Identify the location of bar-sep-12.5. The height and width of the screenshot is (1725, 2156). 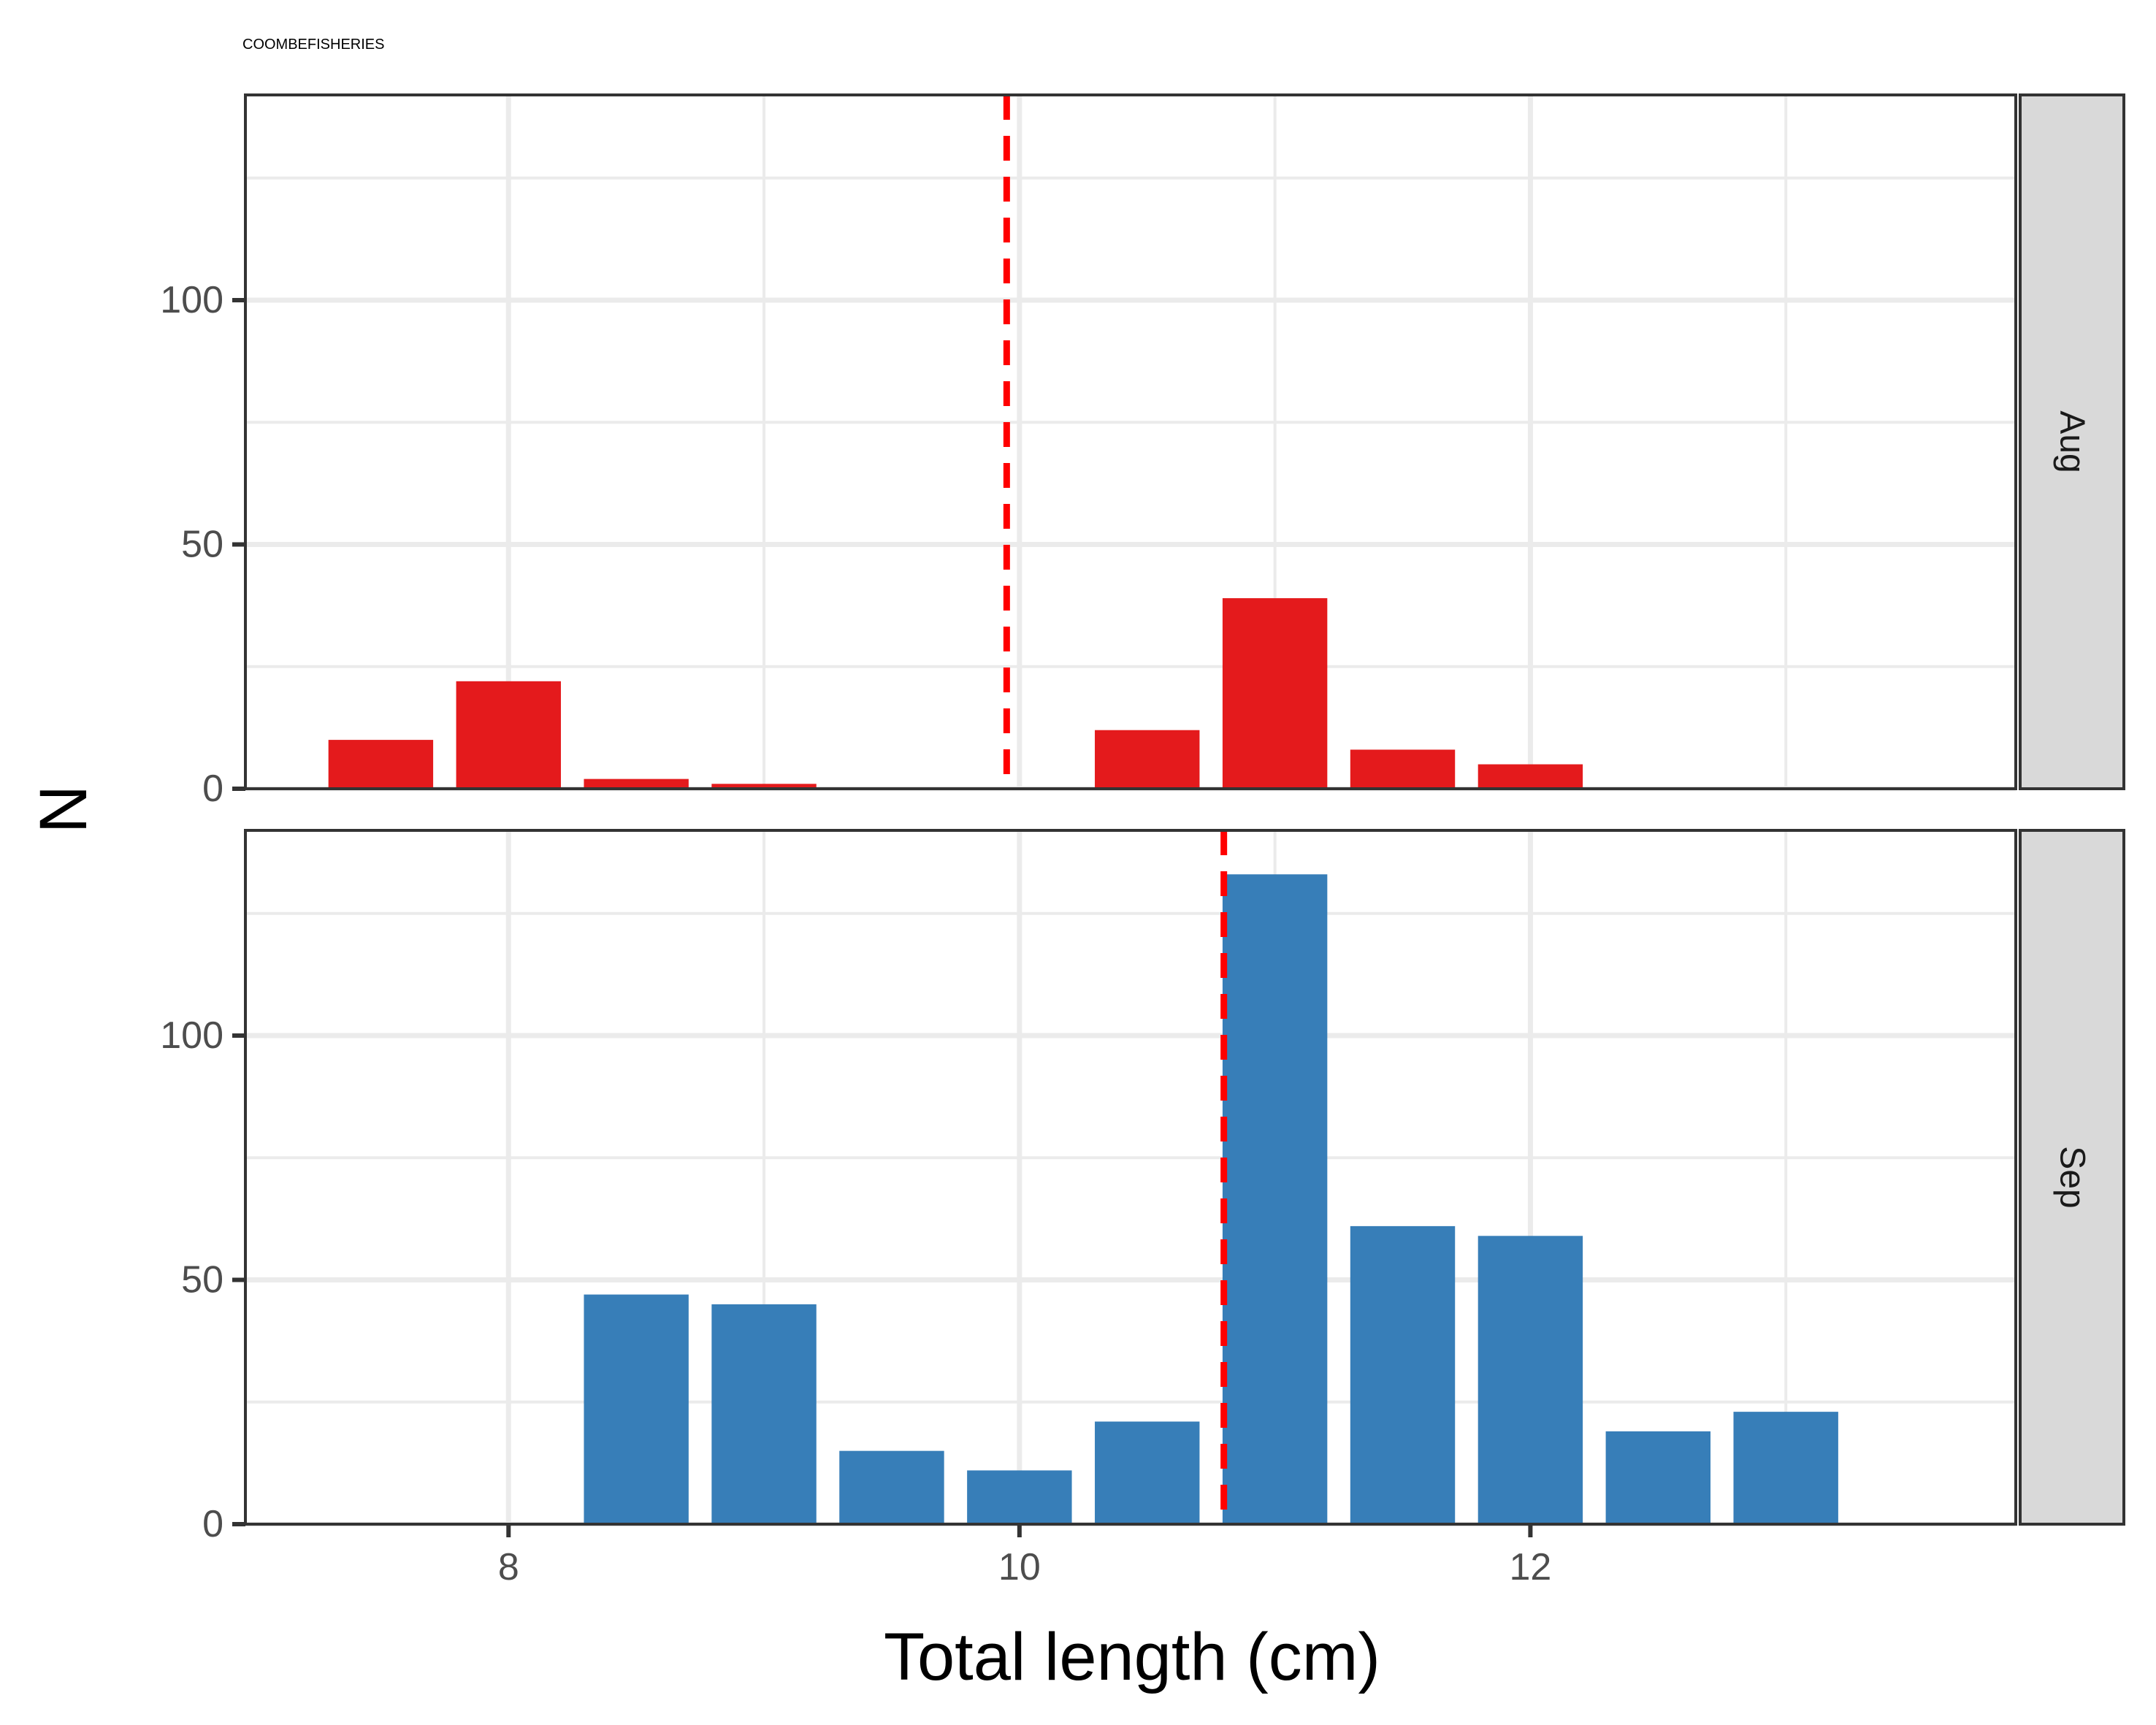
(1658, 1477).